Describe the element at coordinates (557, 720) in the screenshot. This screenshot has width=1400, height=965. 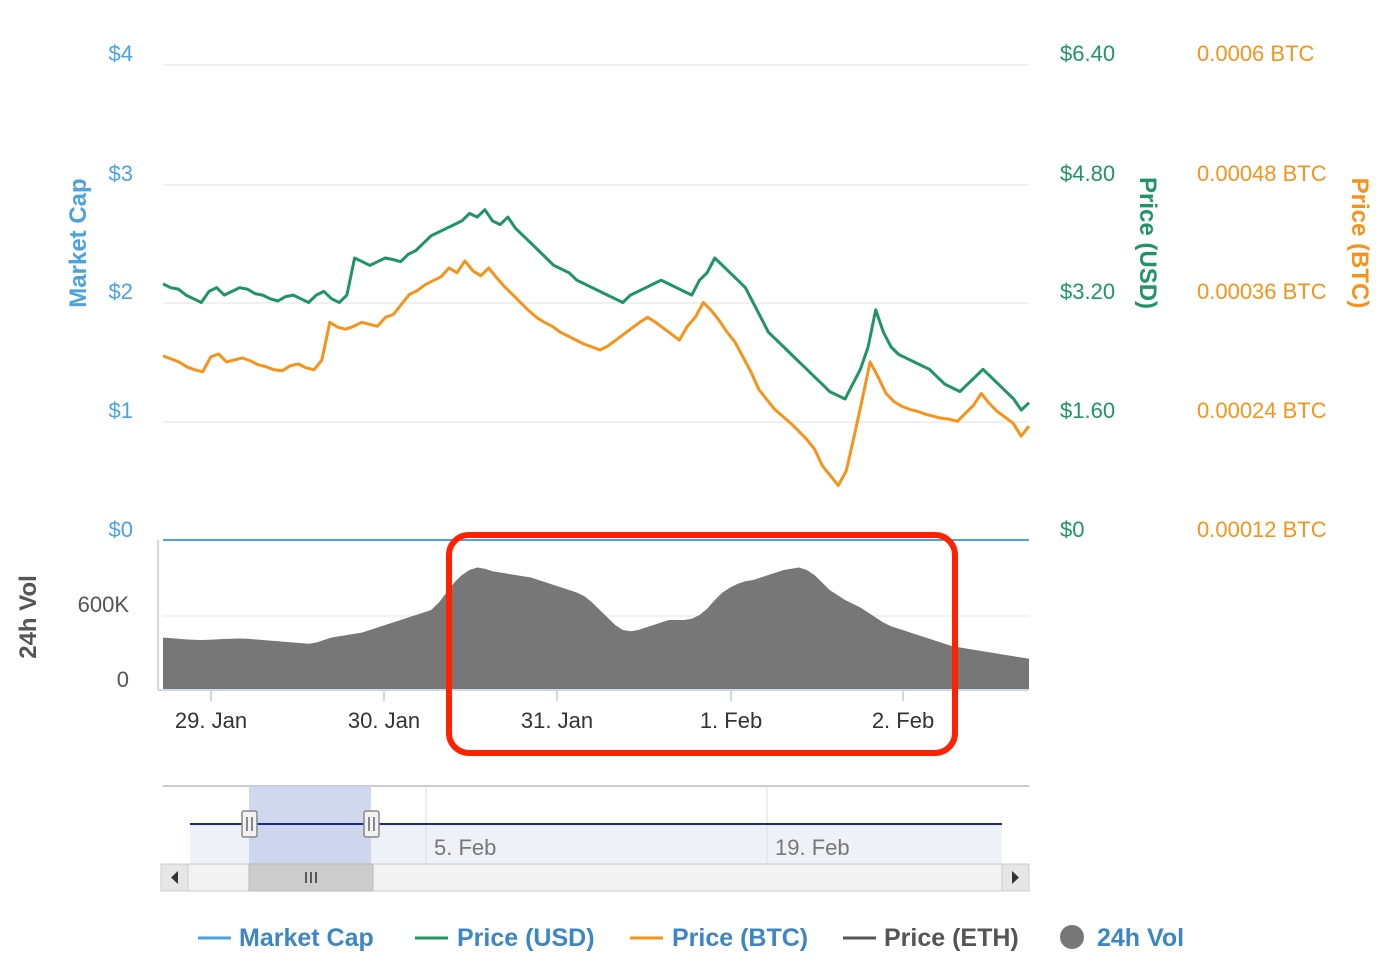
I see `x-tick-label: 31. Jan` at that location.